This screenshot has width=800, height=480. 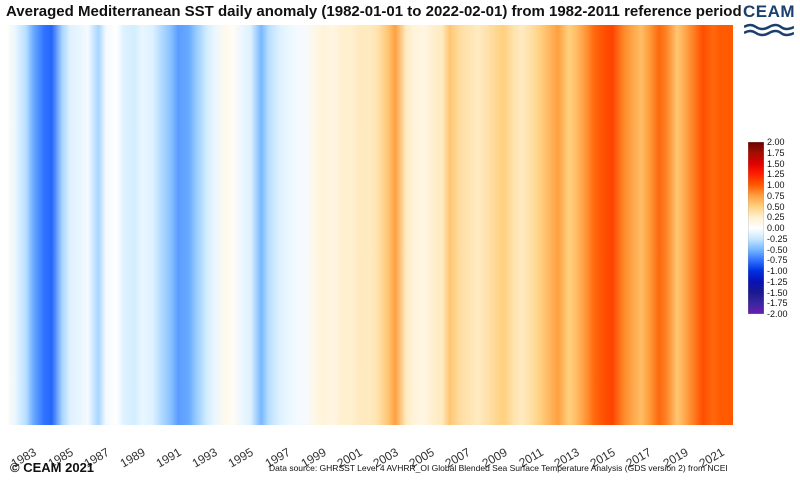 What do you see at coordinates (776, 142) in the screenshot?
I see `colorbar-tick-label: 2.00` at bounding box center [776, 142].